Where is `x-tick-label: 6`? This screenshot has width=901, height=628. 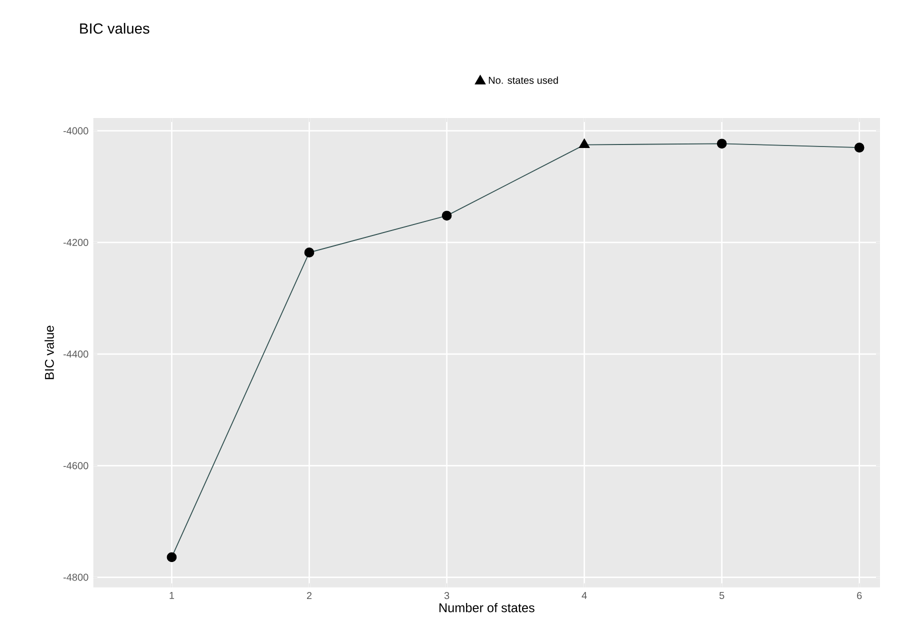 x-tick-label: 6 is located at coordinates (859, 596).